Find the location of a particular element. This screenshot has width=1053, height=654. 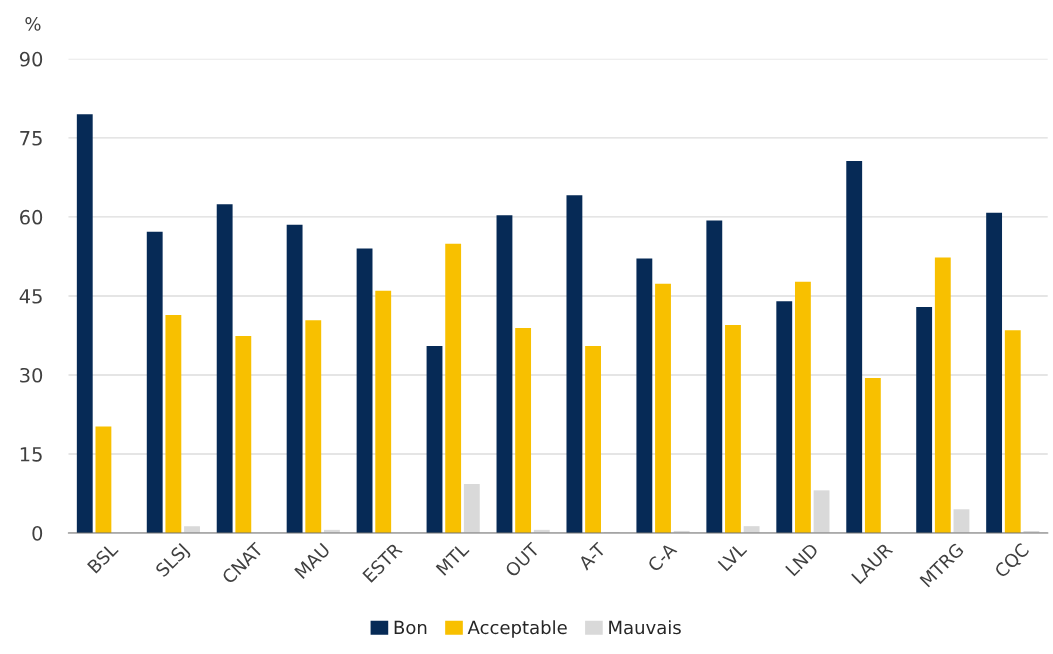

legend-label: Acceptable is located at coordinates (517, 629).